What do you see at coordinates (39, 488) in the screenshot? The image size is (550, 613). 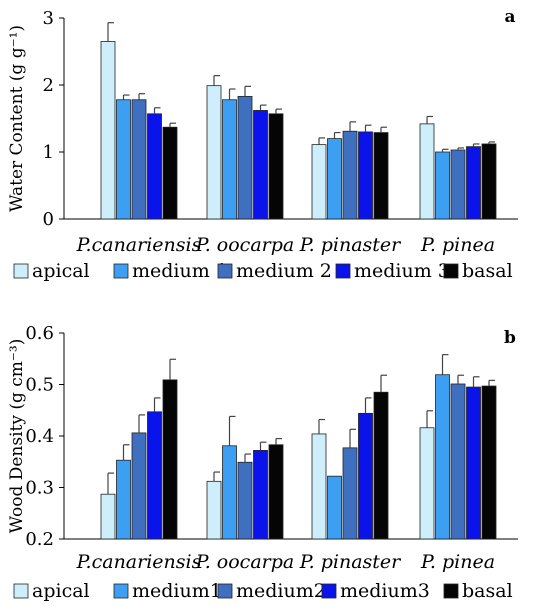 I see `y-tick-label: 0.3` at bounding box center [39, 488].